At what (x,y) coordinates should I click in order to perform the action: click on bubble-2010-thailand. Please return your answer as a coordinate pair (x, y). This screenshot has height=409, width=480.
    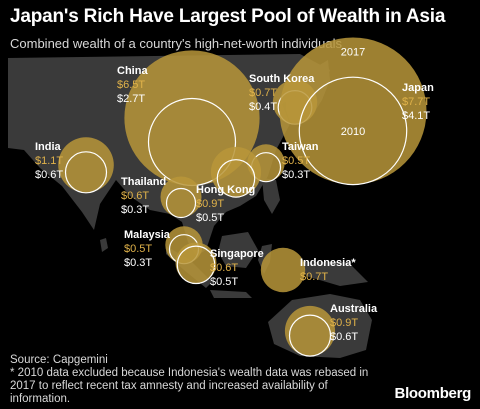
    Looking at the image, I should click on (181, 203).